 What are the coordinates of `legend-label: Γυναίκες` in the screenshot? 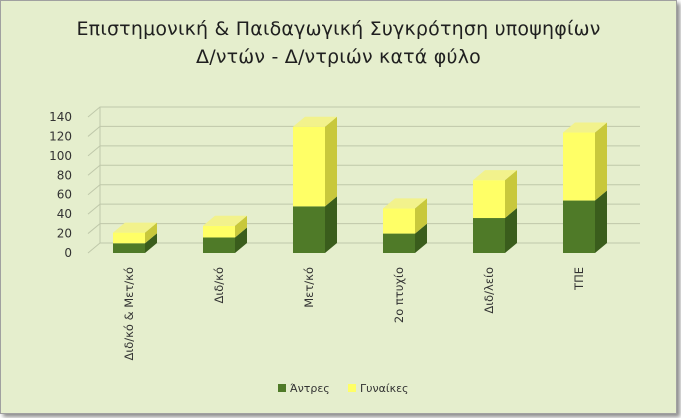 It's located at (384, 388).